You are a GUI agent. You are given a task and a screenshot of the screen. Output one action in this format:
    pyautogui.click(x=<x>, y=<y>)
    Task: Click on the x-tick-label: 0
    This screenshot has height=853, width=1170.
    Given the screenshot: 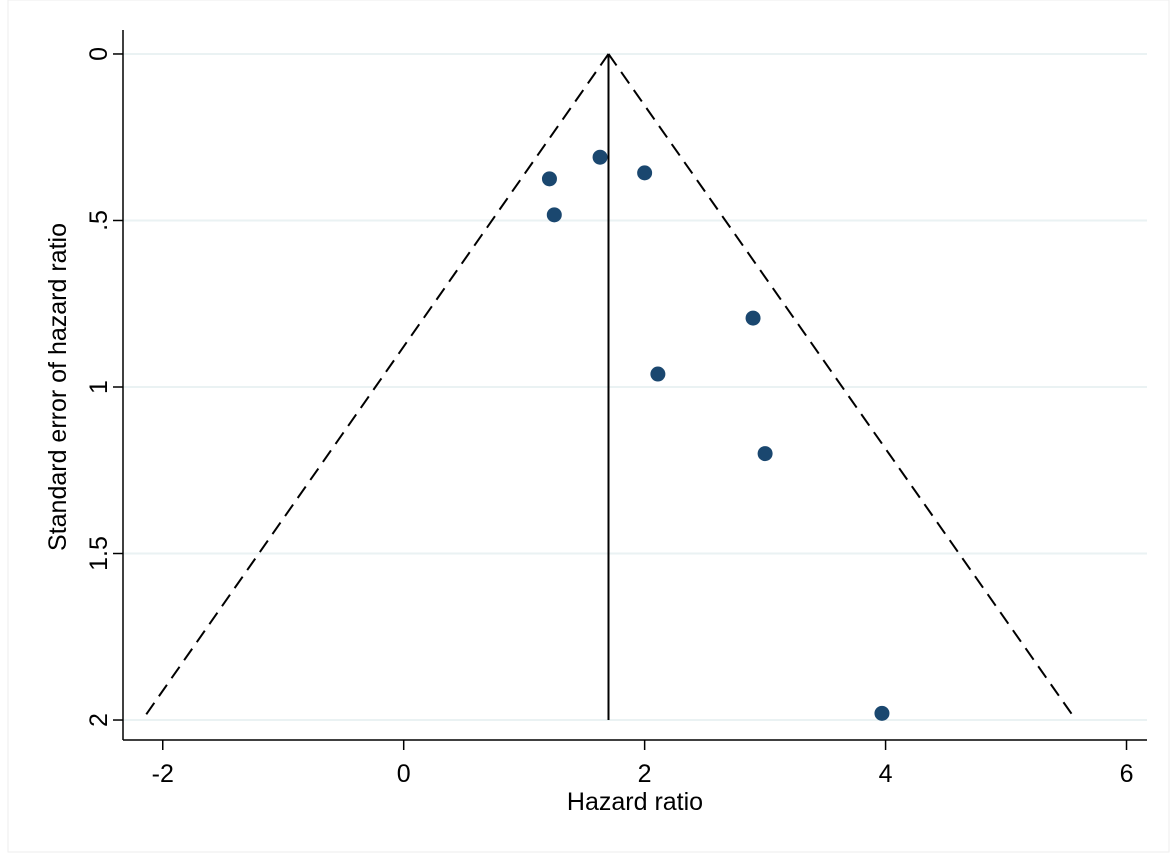 What is the action you would take?
    pyautogui.click(x=404, y=774)
    